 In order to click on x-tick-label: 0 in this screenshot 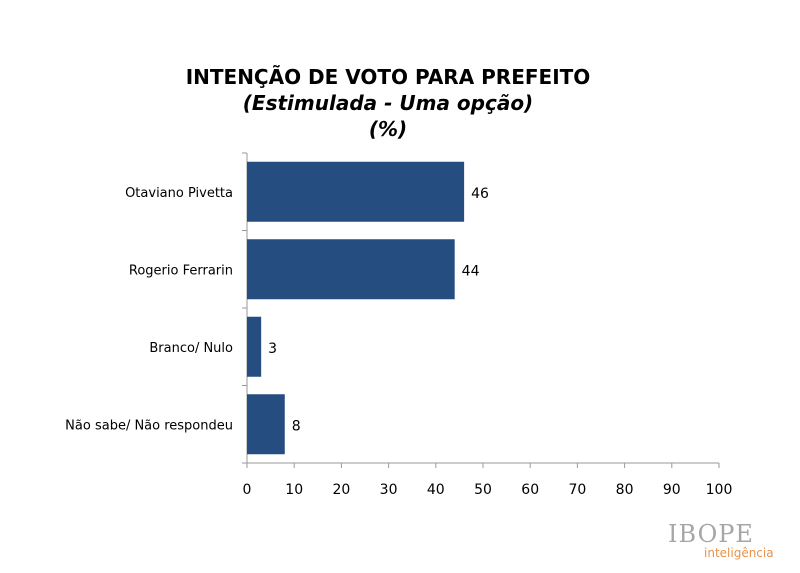, I will do `click(247, 490)`.